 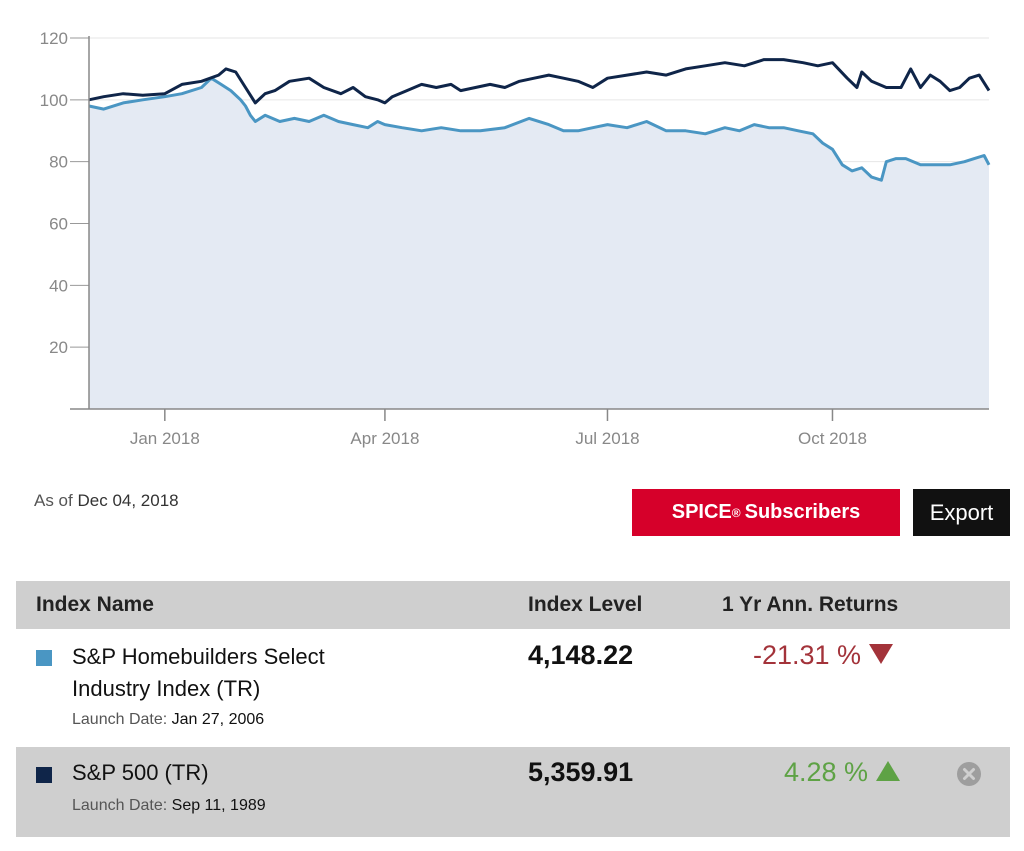 I want to click on spice-subscribers-button: SPICE ® Subscribers, so click(x=766, y=512).